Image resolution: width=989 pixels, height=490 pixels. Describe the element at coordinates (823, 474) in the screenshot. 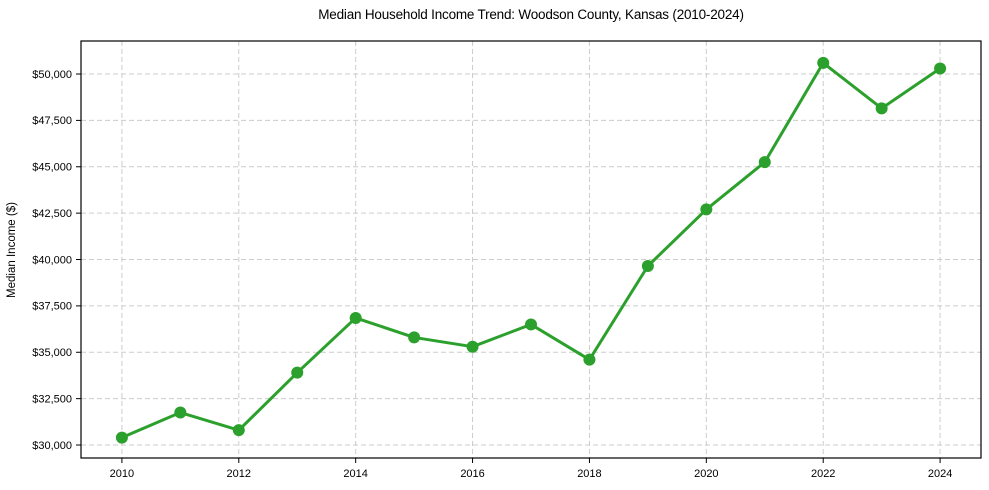

I see `x-tick-label: 2022` at that location.